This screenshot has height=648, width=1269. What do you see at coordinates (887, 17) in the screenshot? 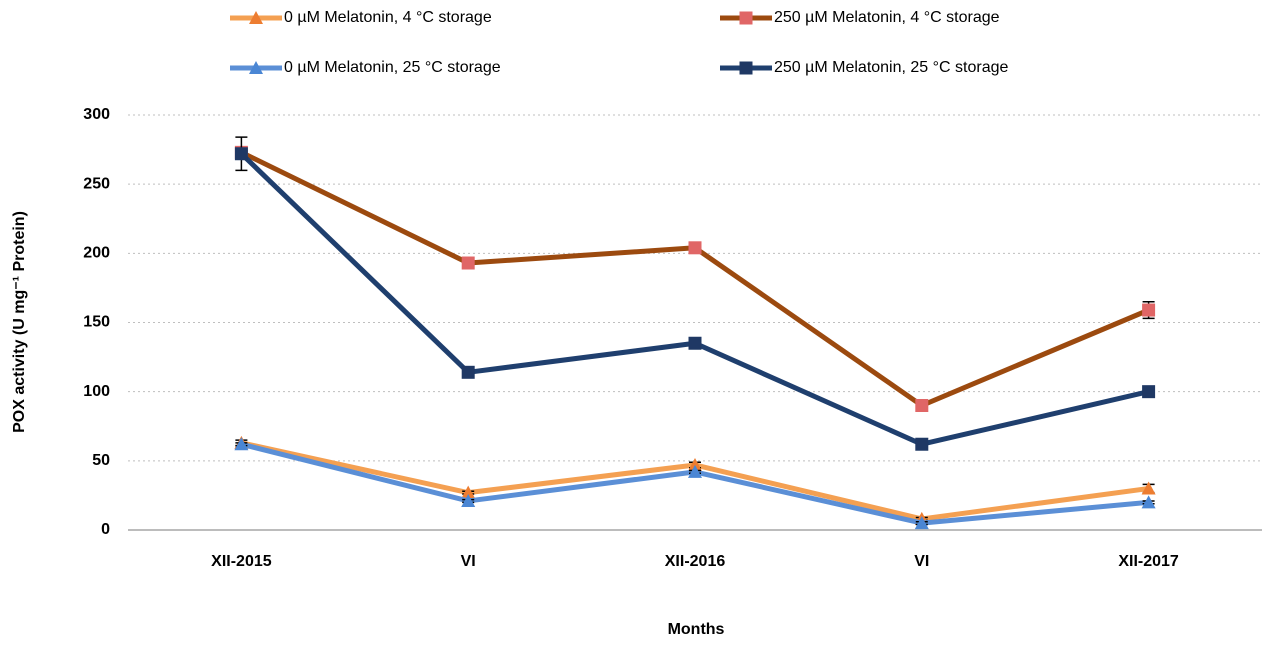
I see `legend-label: 250 µM Melatonin, 4 °C storage` at bounding box center [887, 17].